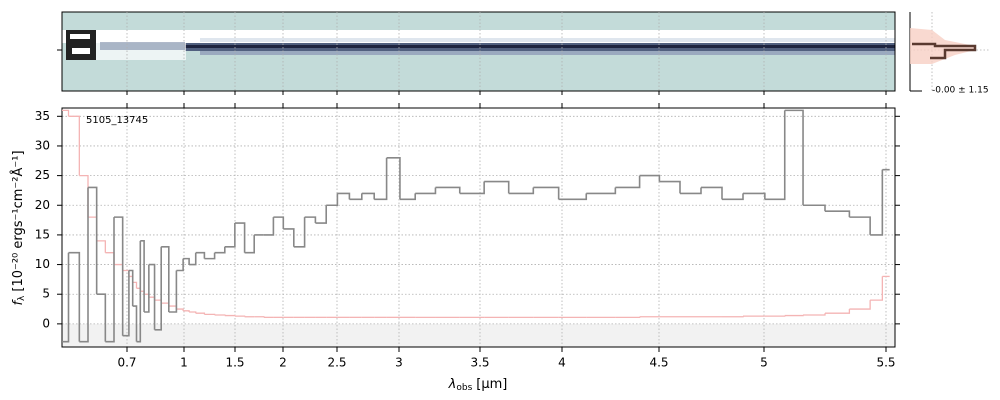  I want to click on x-tick-label: 3.5, so click(479, 363).